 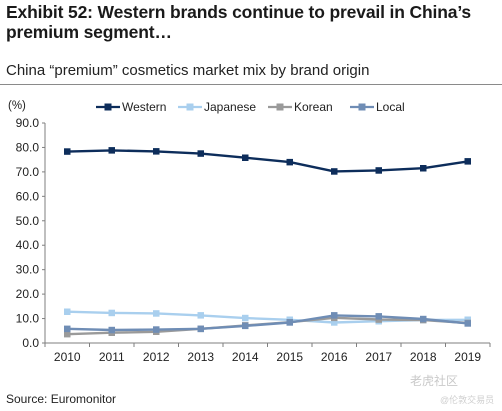 I want to click on y-tick-label: 60.0, so click(x=28, y=196).